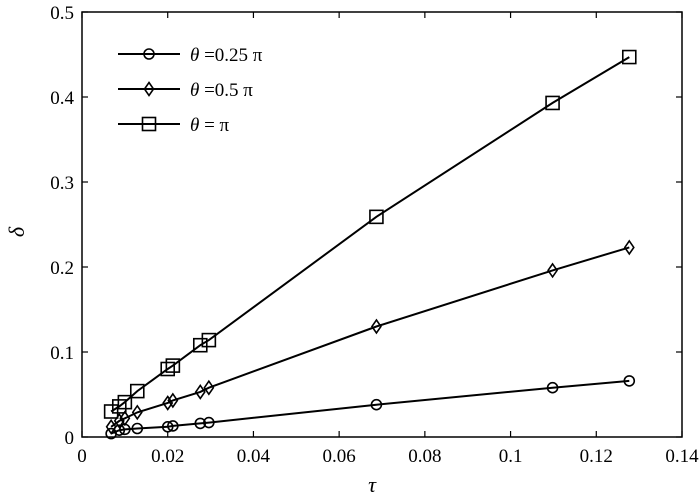  Describe the element at coordinates (230, 55) in the screenshot. I see `legend-label-value: =0.25 π` at that location.